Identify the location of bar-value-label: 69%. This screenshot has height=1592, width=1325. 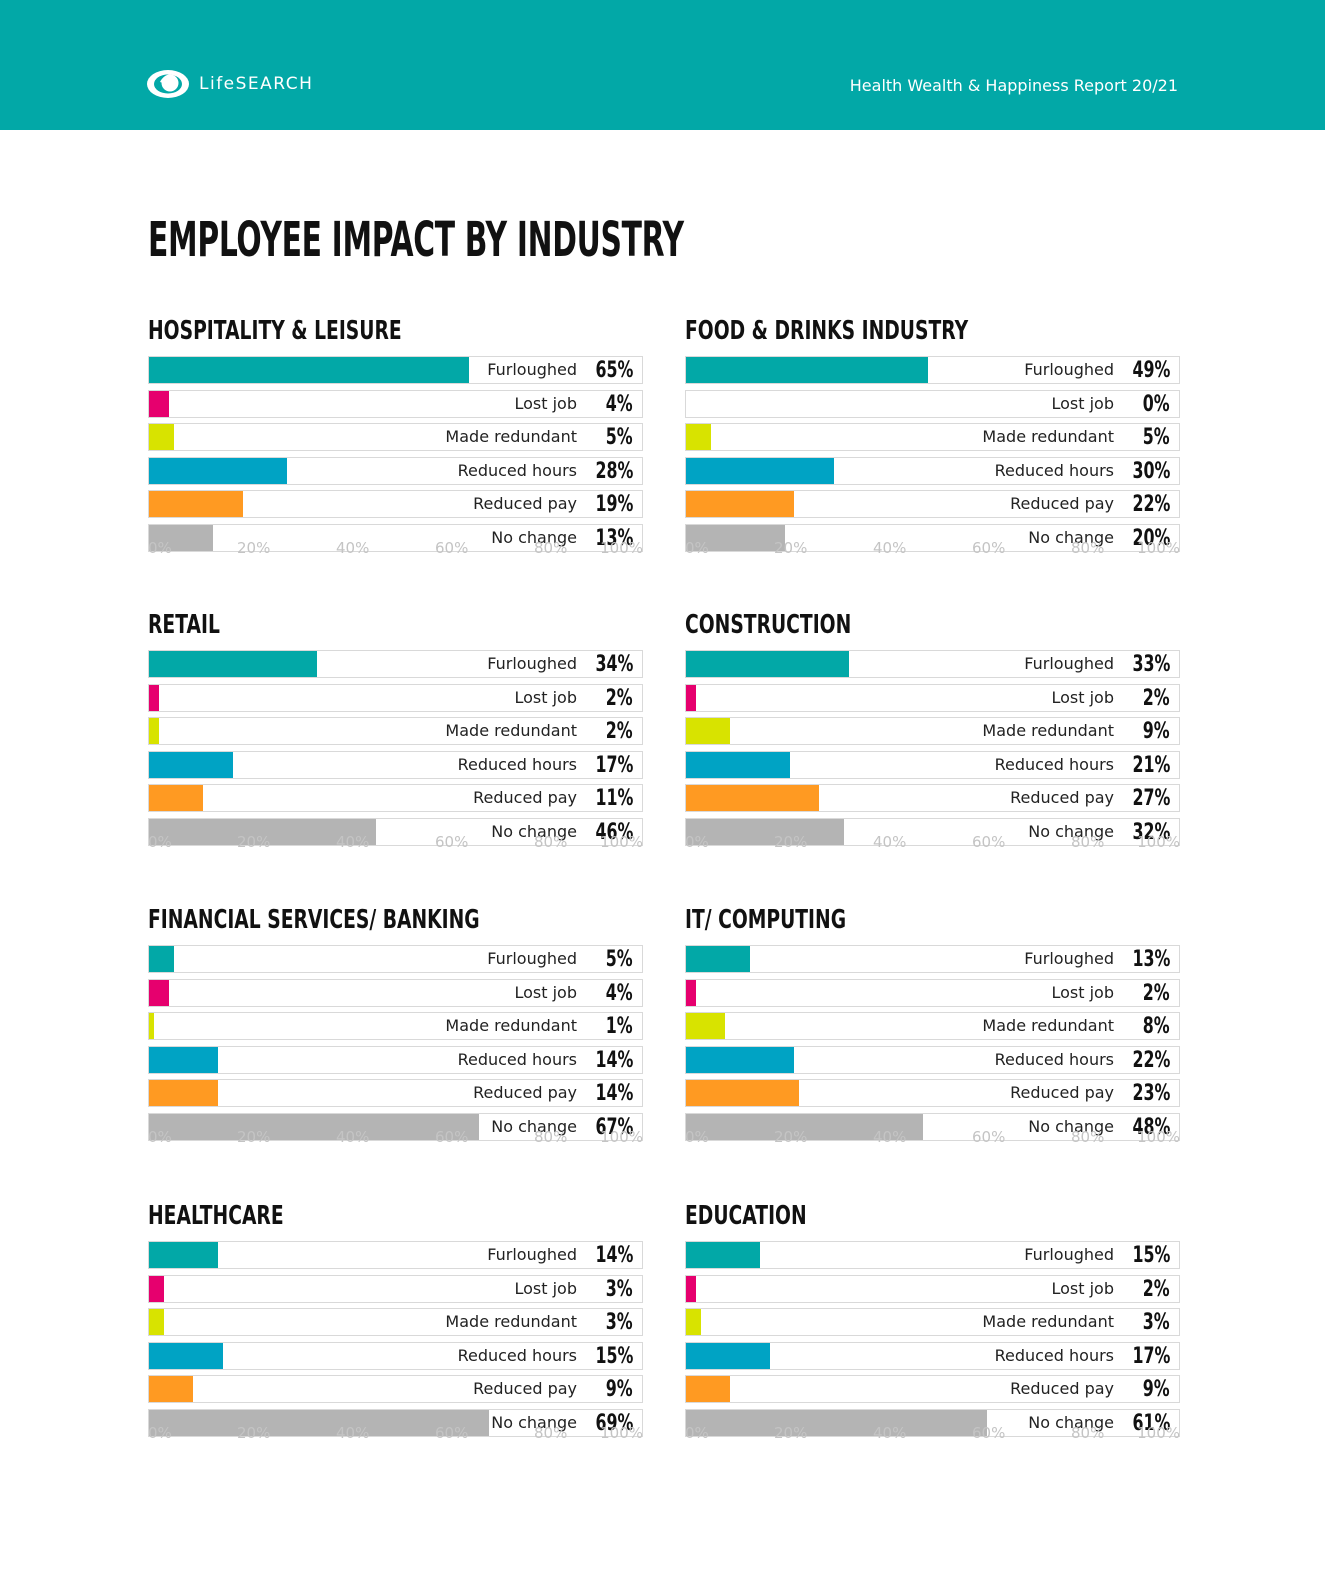
(614, 1423).